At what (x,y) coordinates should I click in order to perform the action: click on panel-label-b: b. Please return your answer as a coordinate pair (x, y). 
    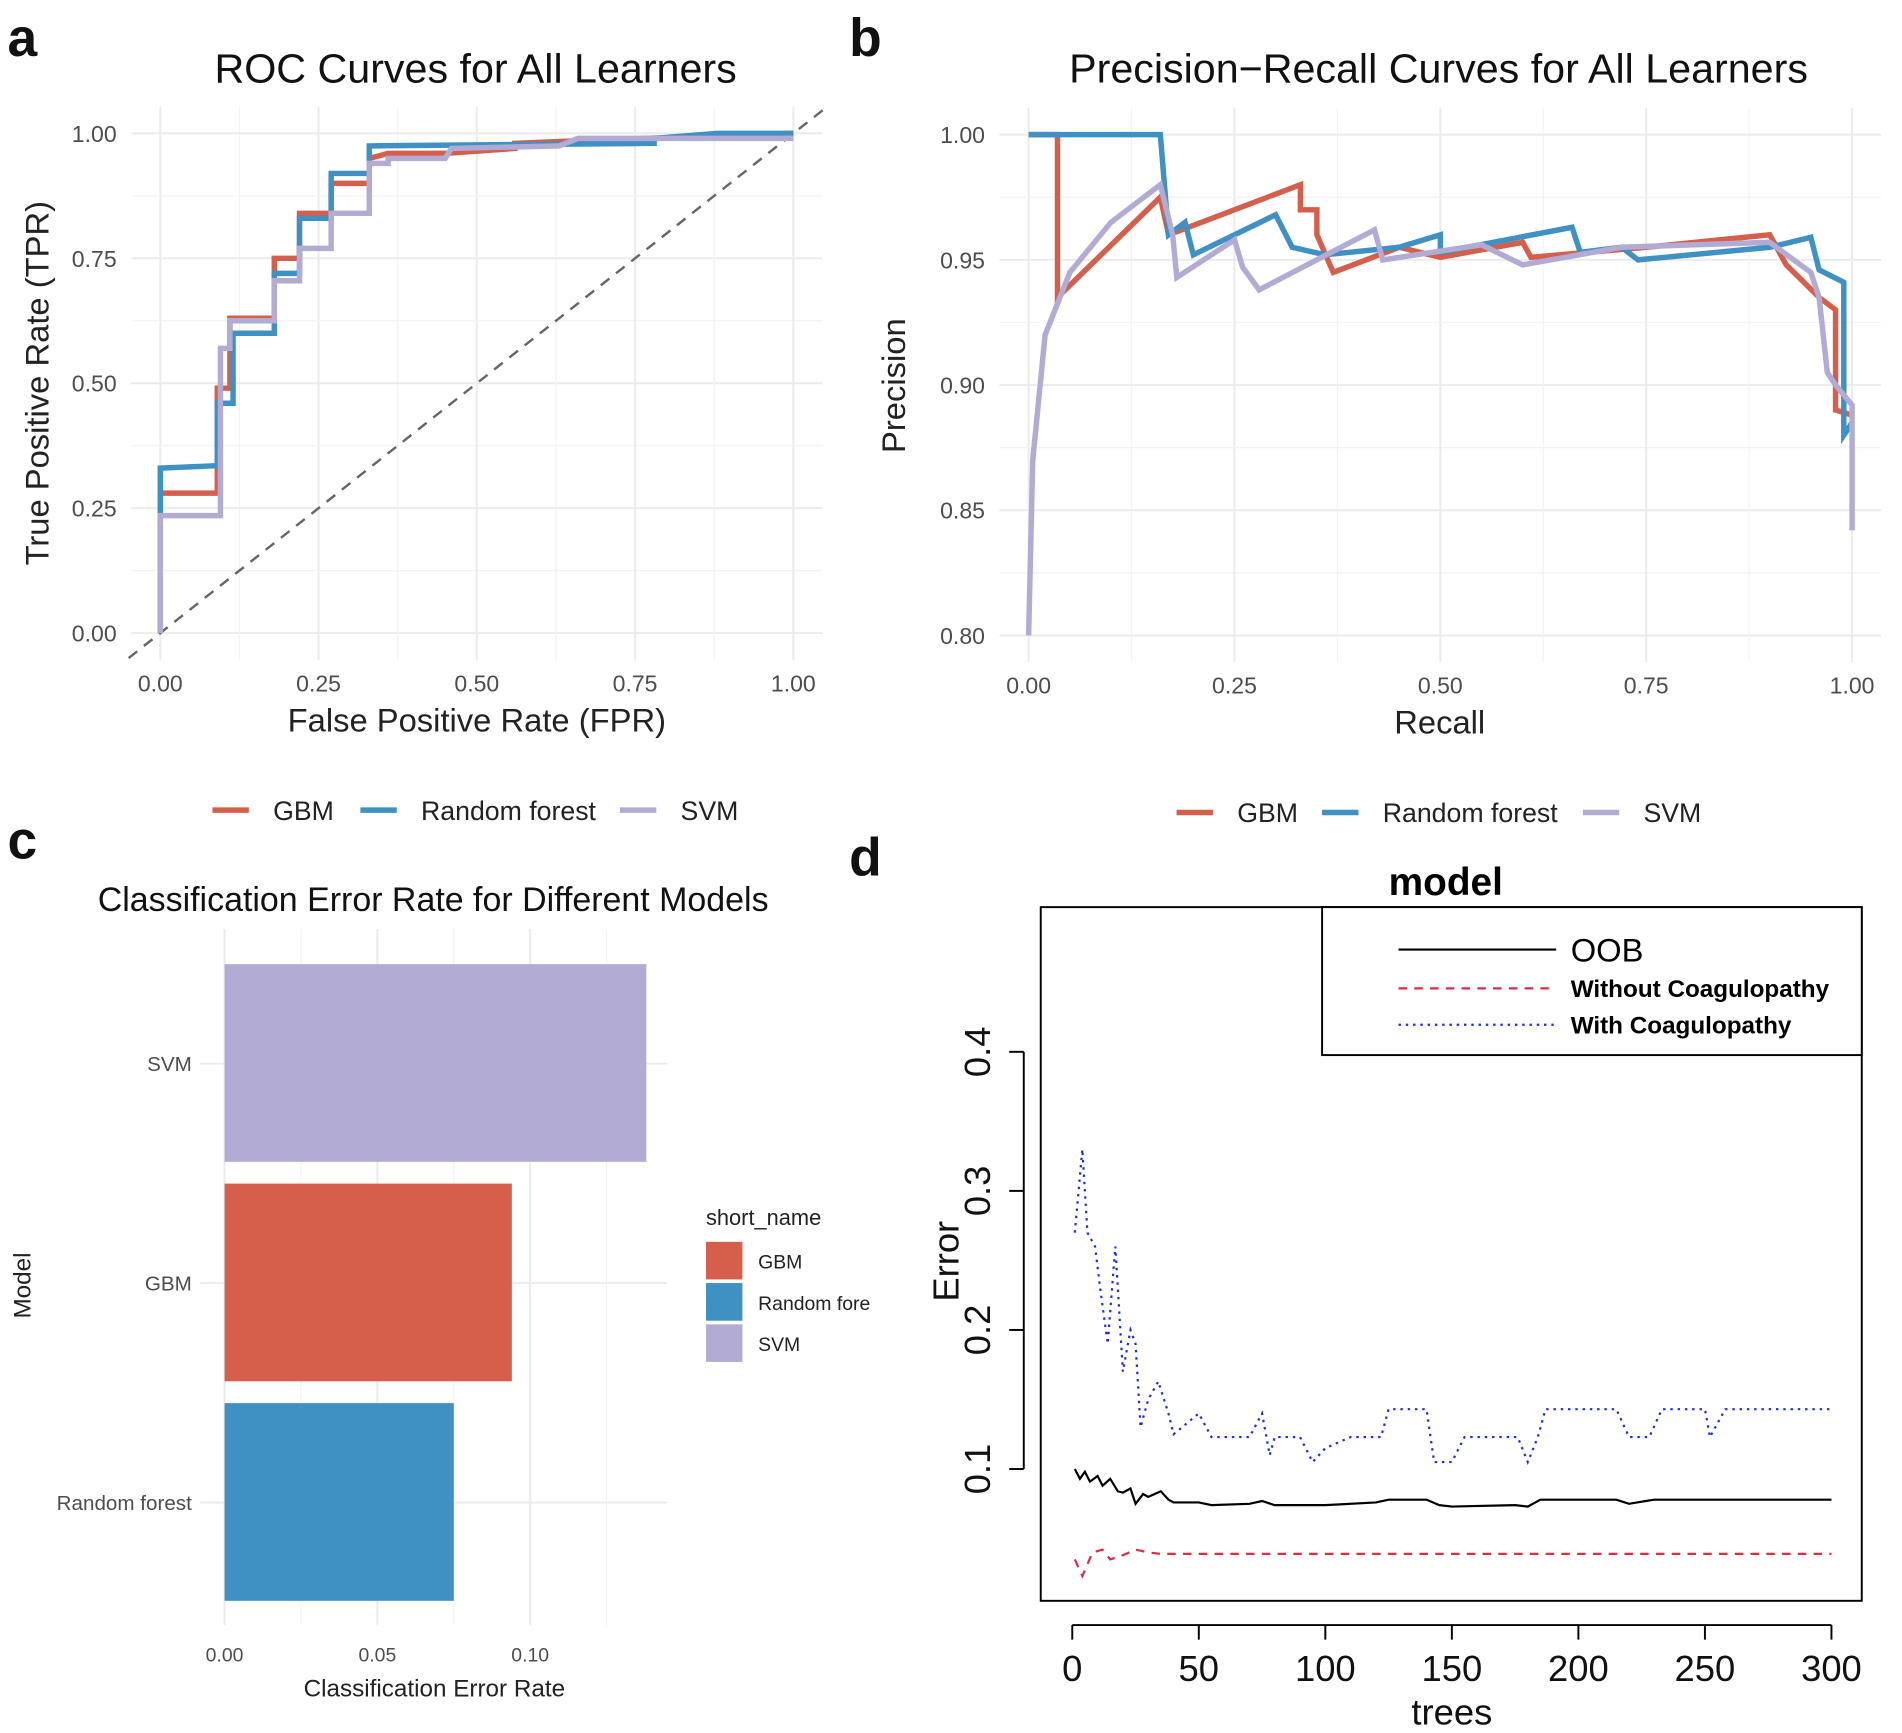
    Looking at the image, I should click on (865, 38).